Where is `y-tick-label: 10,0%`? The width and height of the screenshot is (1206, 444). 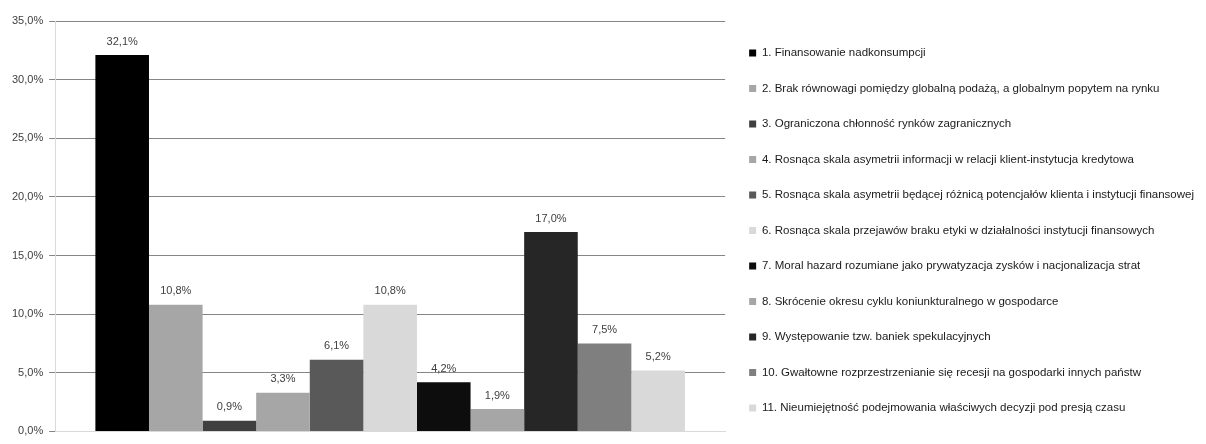
y-tick-label: 10,0% is located at coordinates (27, 313).